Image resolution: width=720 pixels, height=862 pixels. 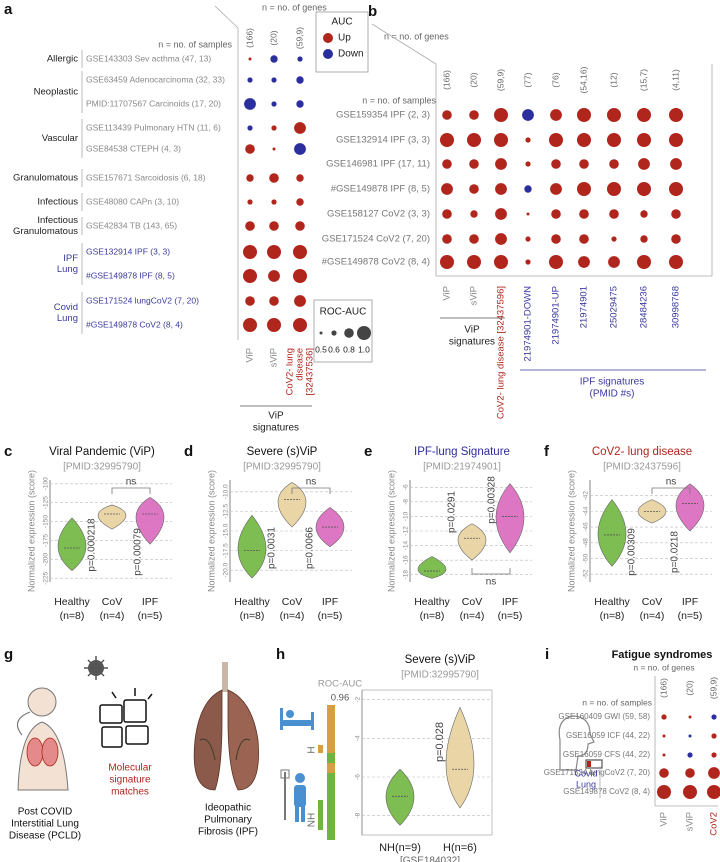 What do you see at coordinates (652, 616) in the screenshot?
I see `x-tick-label: (n=4)` at bounding box center [652, 616].